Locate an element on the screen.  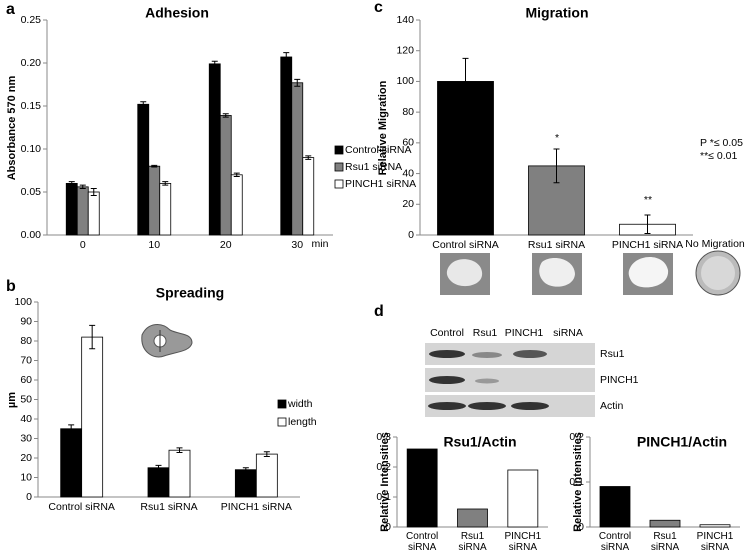
chart-title: Adhesion is located at coordinates (177, 13).